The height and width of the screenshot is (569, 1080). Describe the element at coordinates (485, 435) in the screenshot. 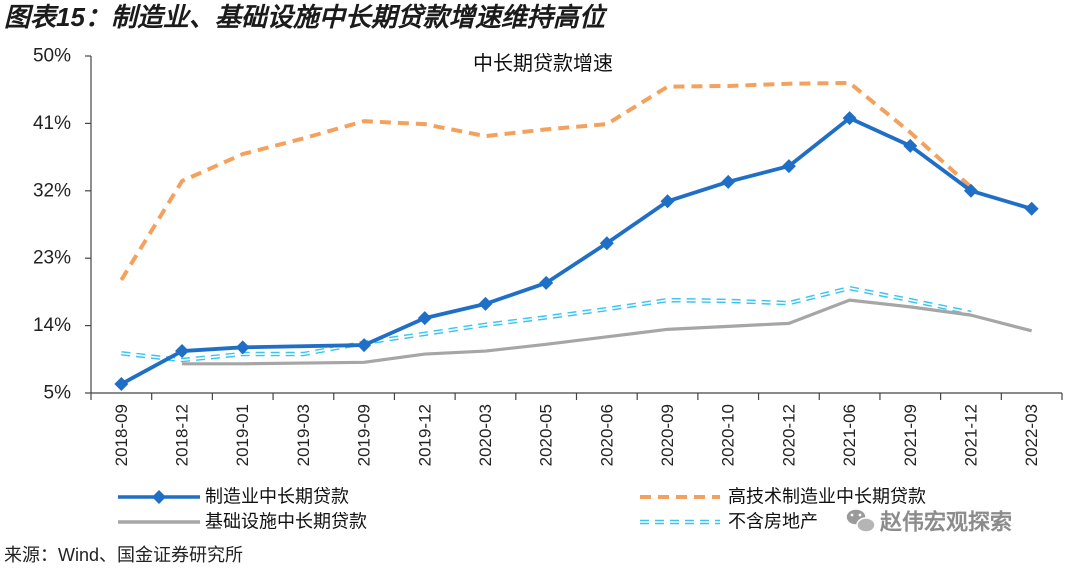

I see `x-tick-label: 2020-03` at that location.